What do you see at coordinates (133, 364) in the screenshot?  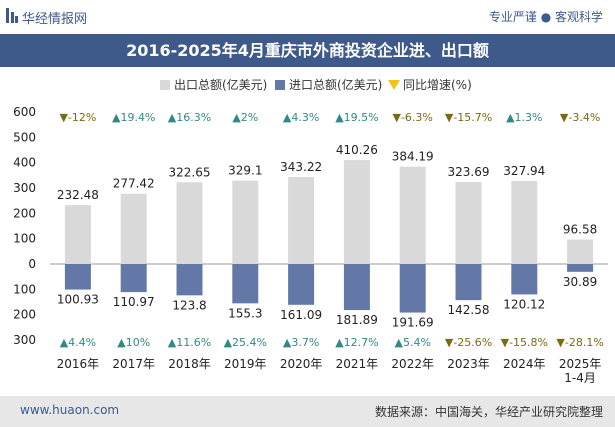 I see `x-category-label: 2017年` at bounding box center [133, 364].